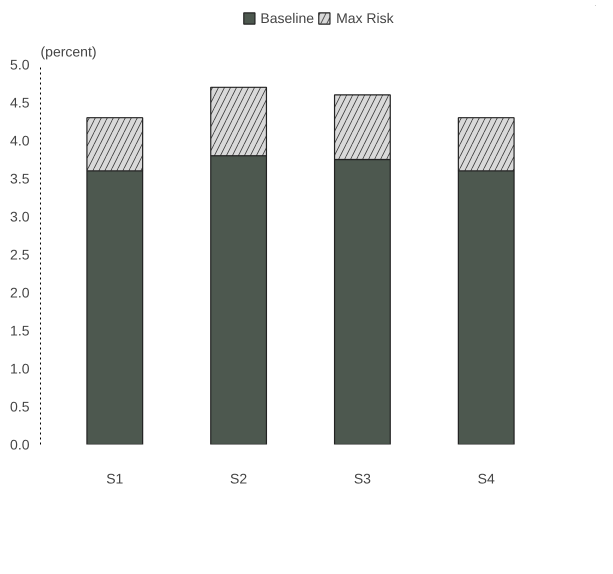 Image resolution: width=613 pixels, height=574 pixels. I want to click on y-tick-label: 3.5, so click(20, 178).